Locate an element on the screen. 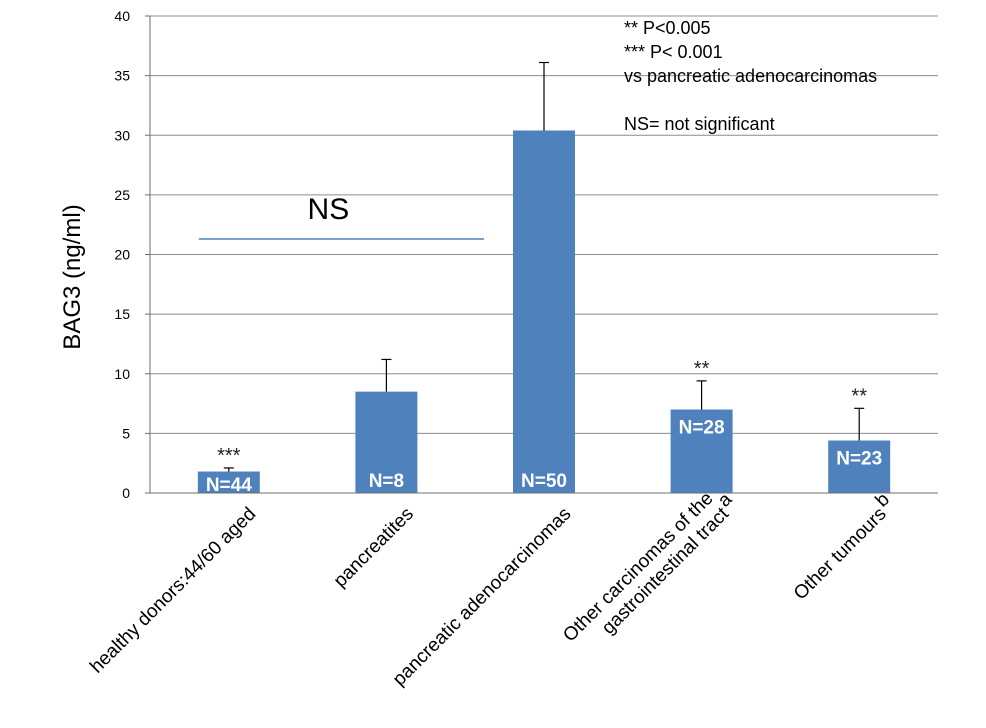 This screenshot has width=986, height=728. ns-bracket-label: NS is located at coordinates (329, 209).